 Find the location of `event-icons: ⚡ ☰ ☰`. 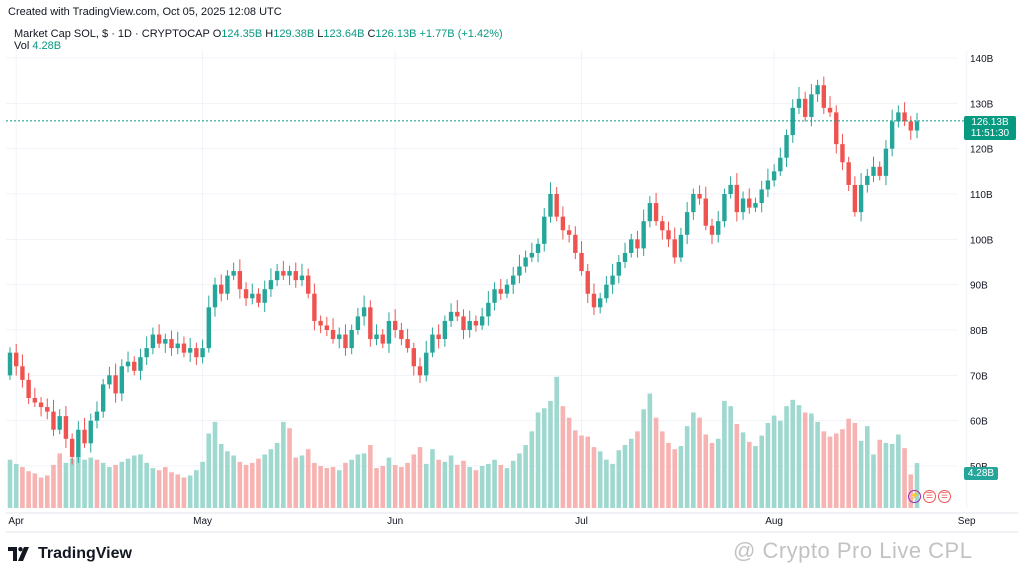

event-icons: ⚡ ☰ ☰ is located at coordinates (929, 496).